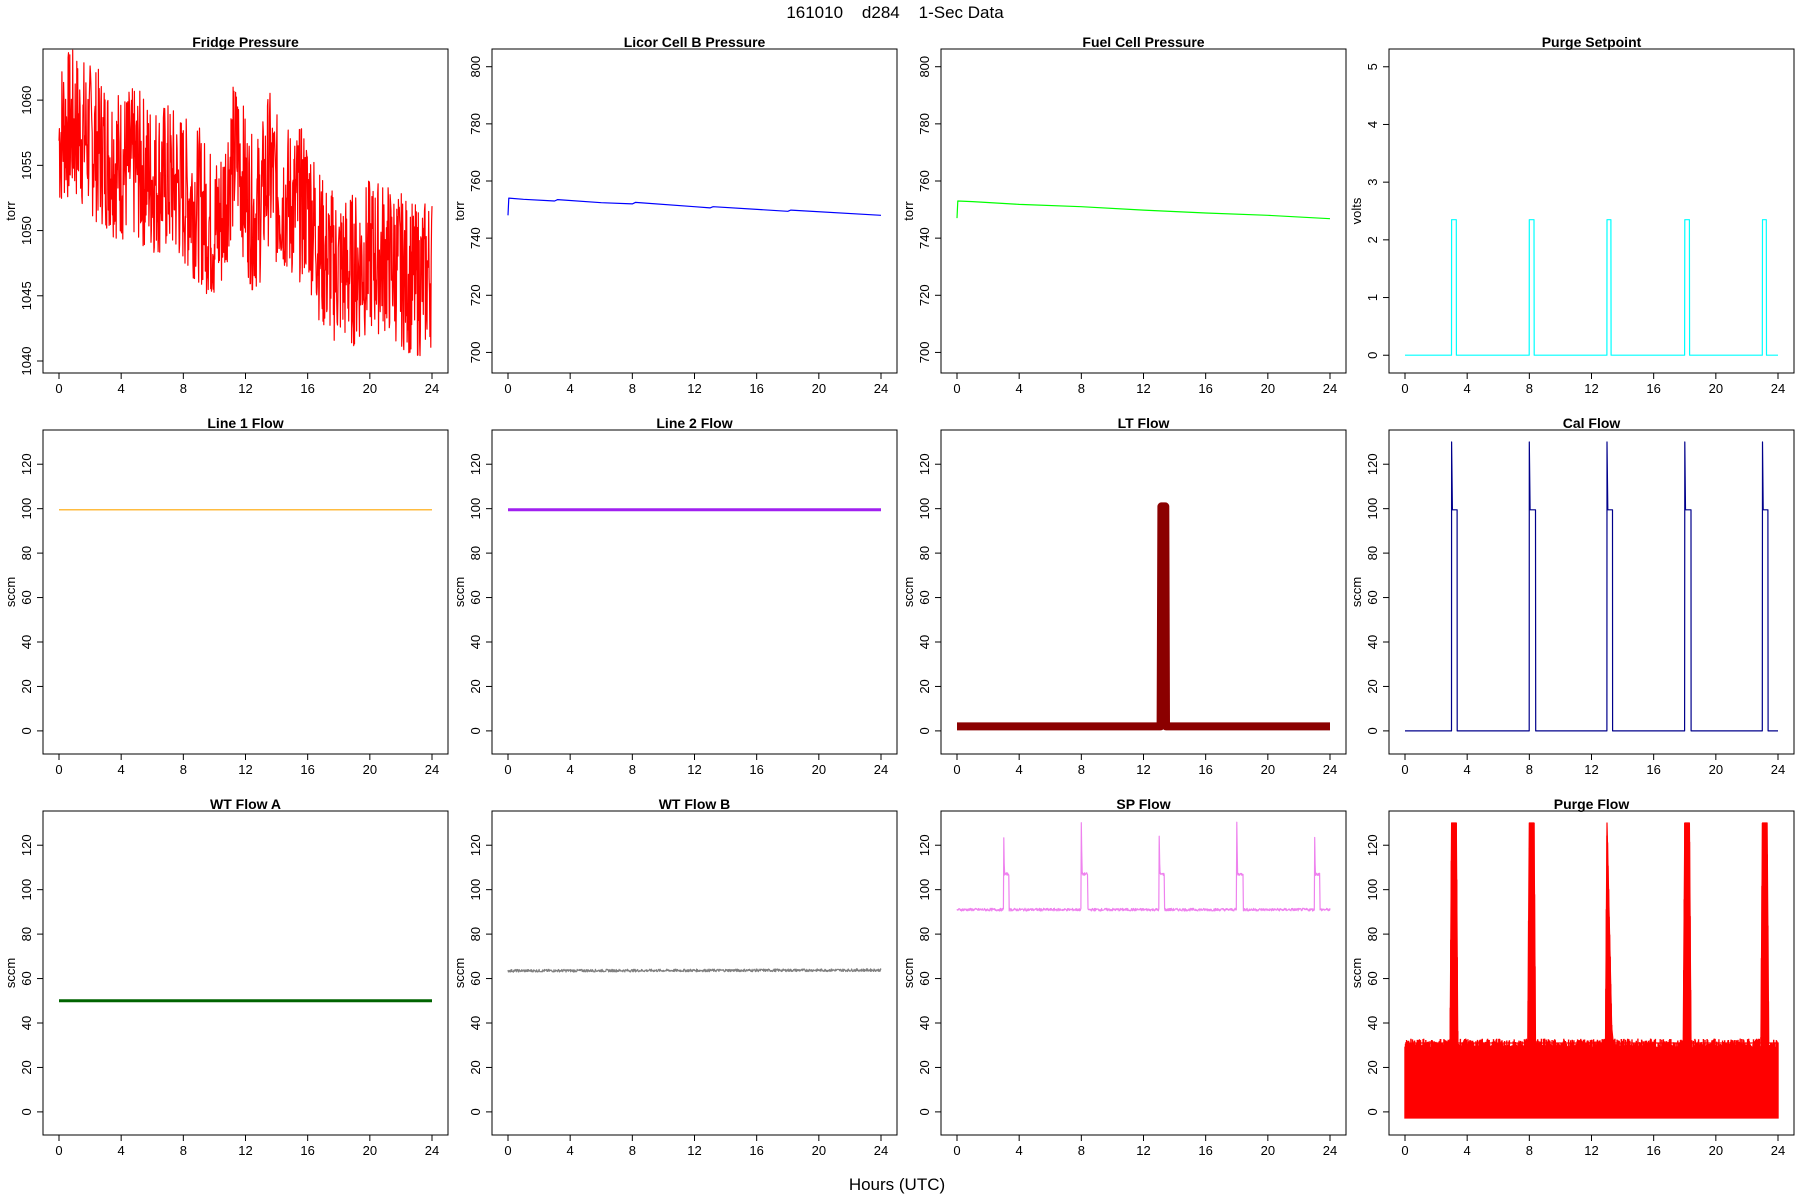  Describe the element at coordinates (908, 592) in the screenshot. I see `y-axis-label: sccm` at that location.